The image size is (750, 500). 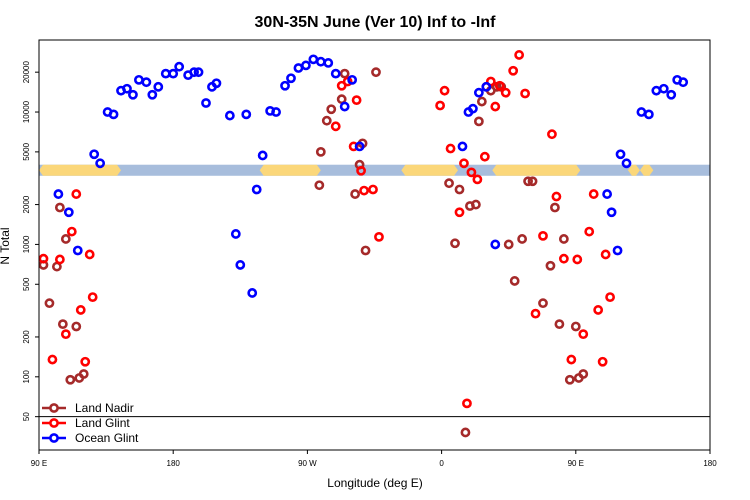 I want to click on x-tick-label: 180, so click(x=174, y=463).